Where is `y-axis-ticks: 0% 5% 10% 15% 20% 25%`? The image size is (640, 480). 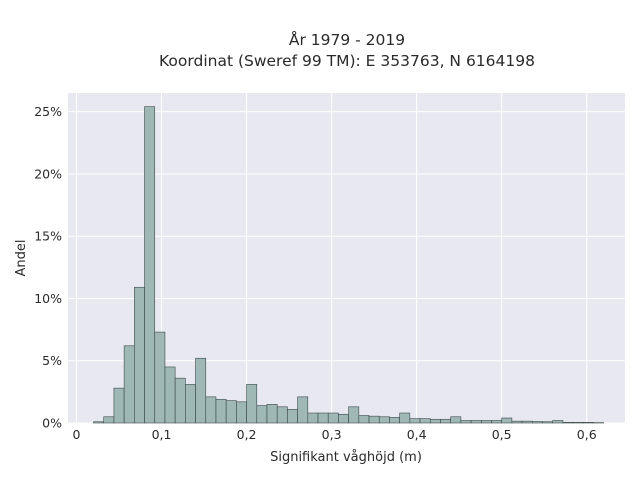
y-axis-ticks: 0% 5% 10% 15% 20% 25% is located at coordinates (48, 267).